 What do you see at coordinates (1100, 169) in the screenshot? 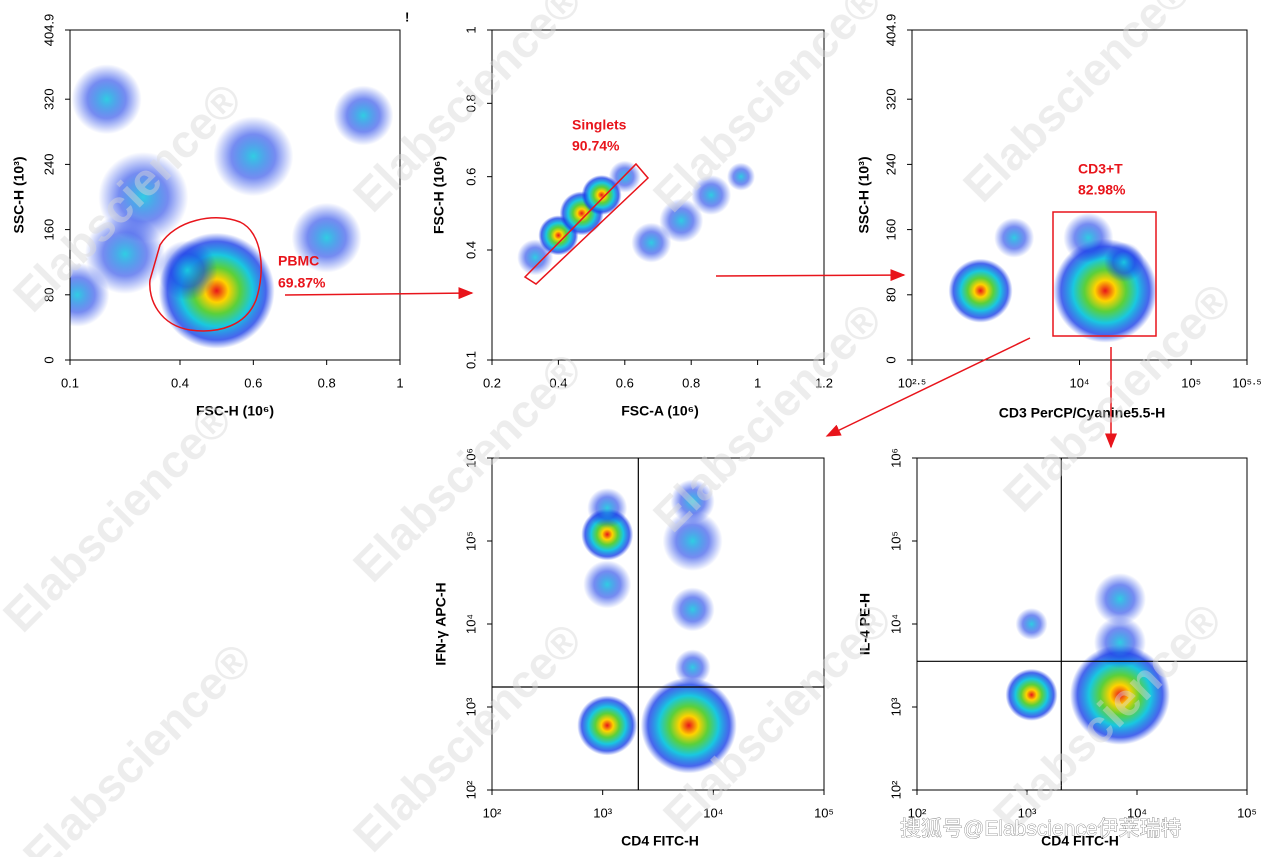
I see `gate-label: CD3+T` at bounding box center [1100, 169].